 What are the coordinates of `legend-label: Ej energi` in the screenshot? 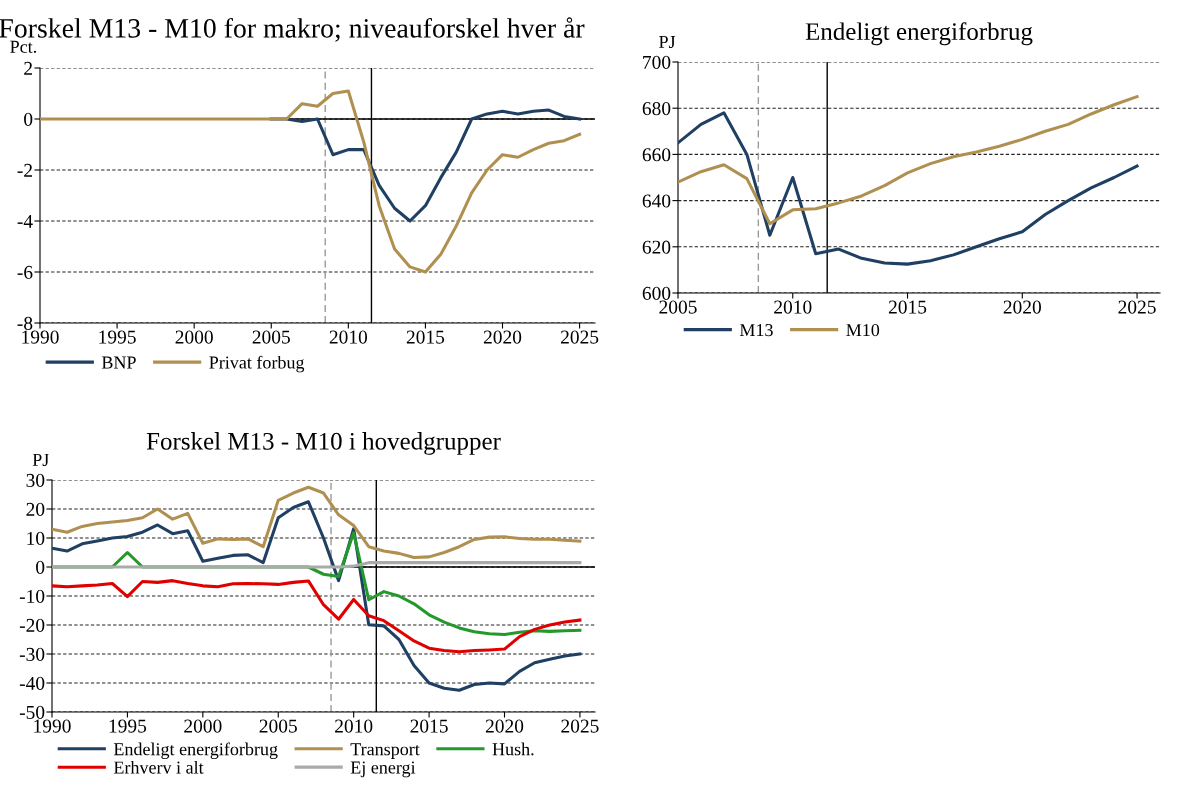 It's located at (383, 769).